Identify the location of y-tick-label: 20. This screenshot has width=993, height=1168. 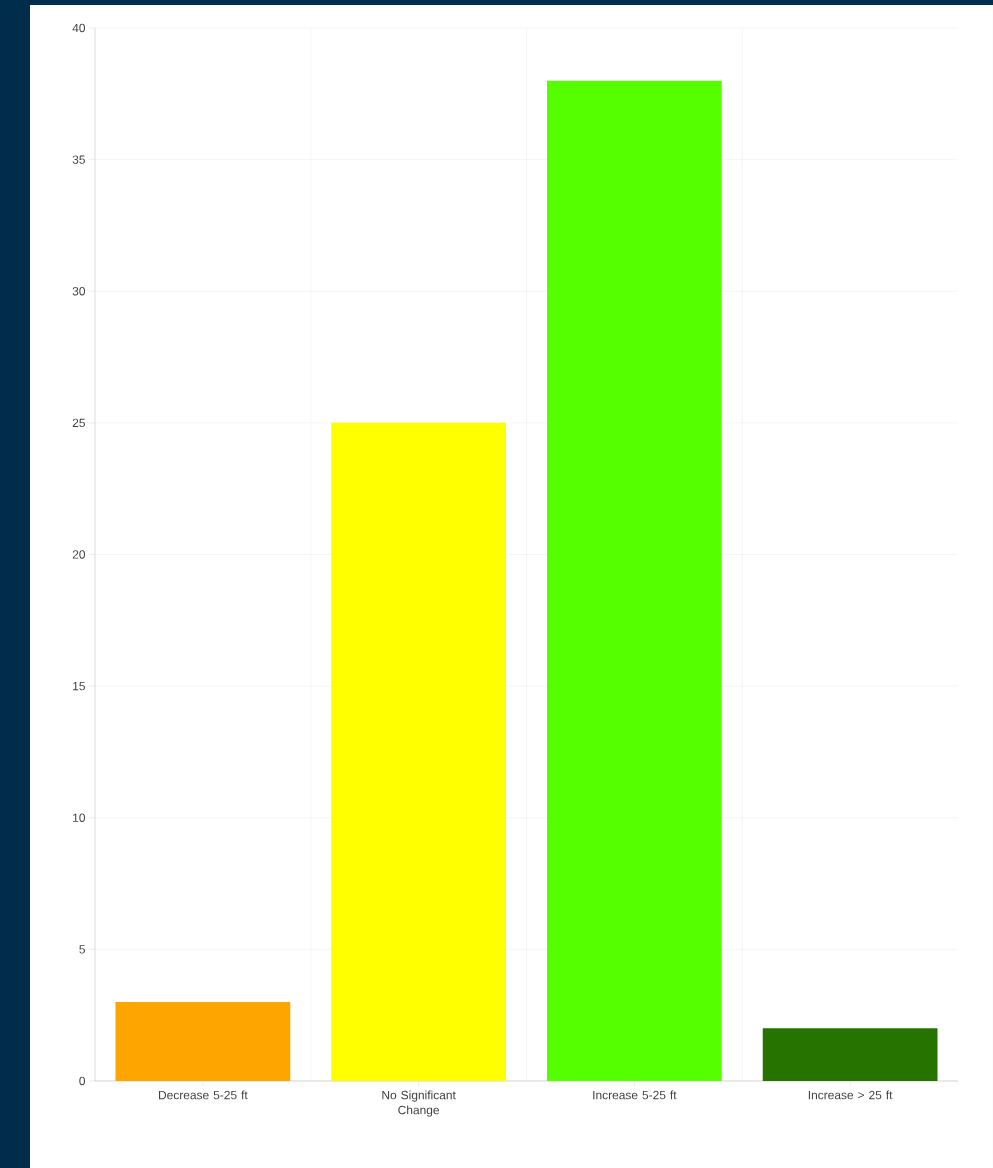
(79, 554).